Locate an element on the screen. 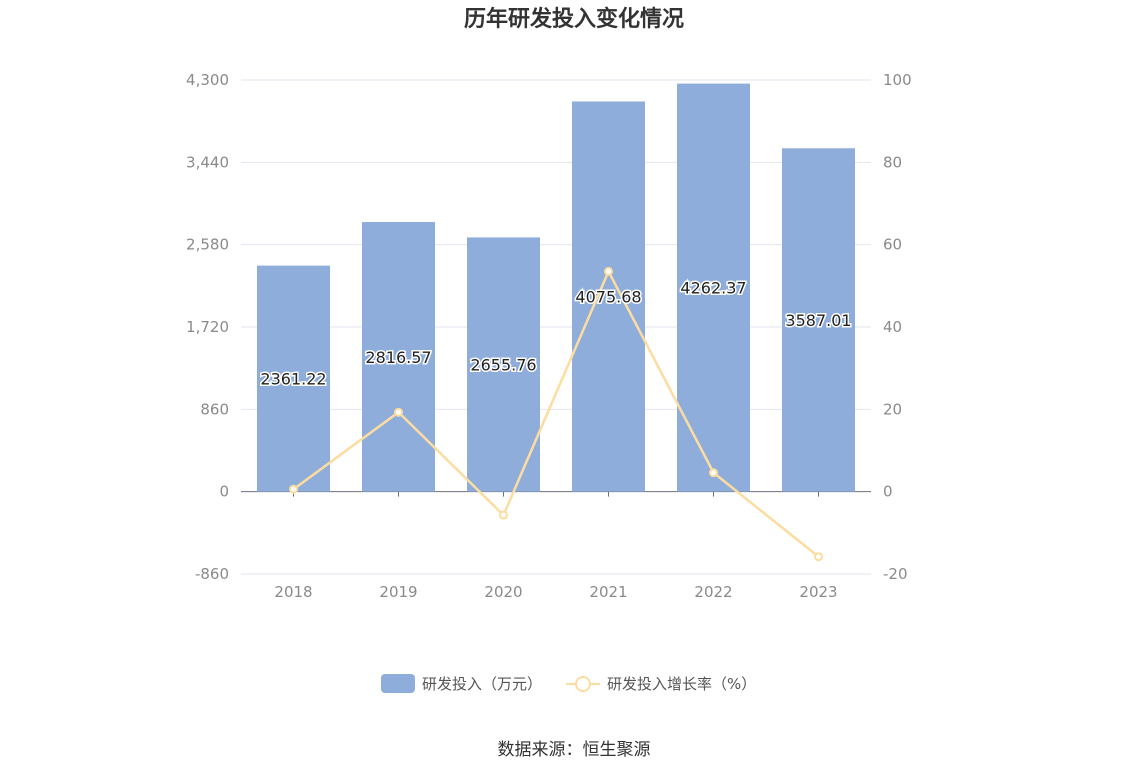 This screenshot has height=776, width=1148. growth-rate-point-2022 is located at coordinates (713, 473).